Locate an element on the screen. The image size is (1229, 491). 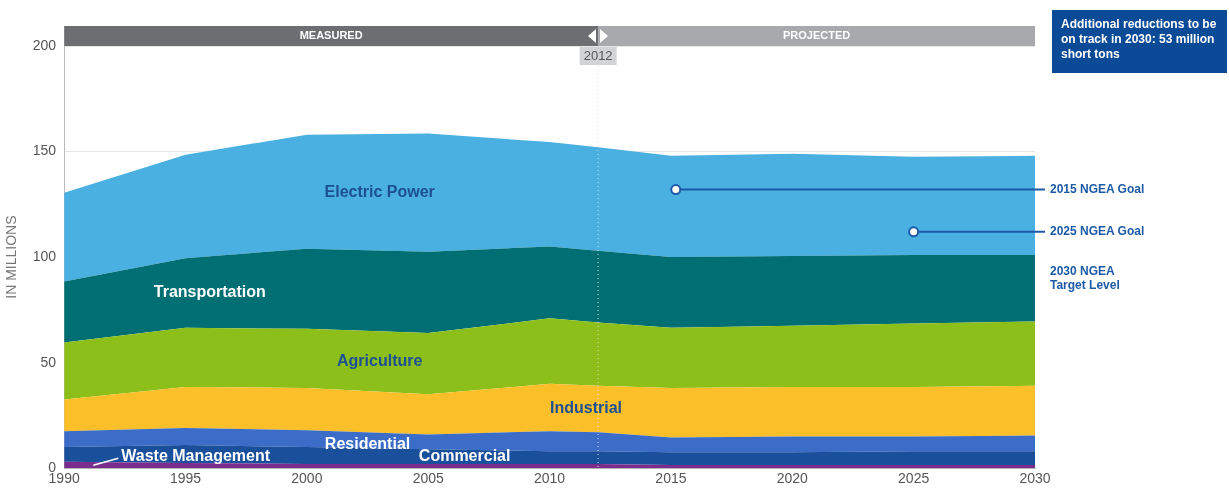
series-label: Waste Management is located at coordinates (196, 455).